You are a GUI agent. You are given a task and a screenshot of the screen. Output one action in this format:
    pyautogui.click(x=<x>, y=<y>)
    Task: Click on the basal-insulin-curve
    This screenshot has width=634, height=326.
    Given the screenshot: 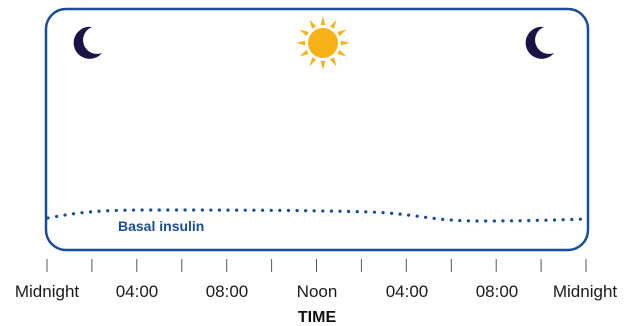 What is the action you would take?
    pyautogui.click(x=317, y=215)
    